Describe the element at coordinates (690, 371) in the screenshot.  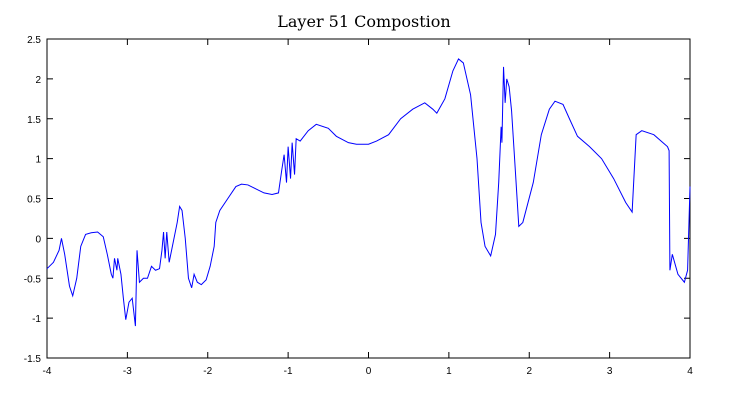
I see `x-tick-label: 4` at that location.